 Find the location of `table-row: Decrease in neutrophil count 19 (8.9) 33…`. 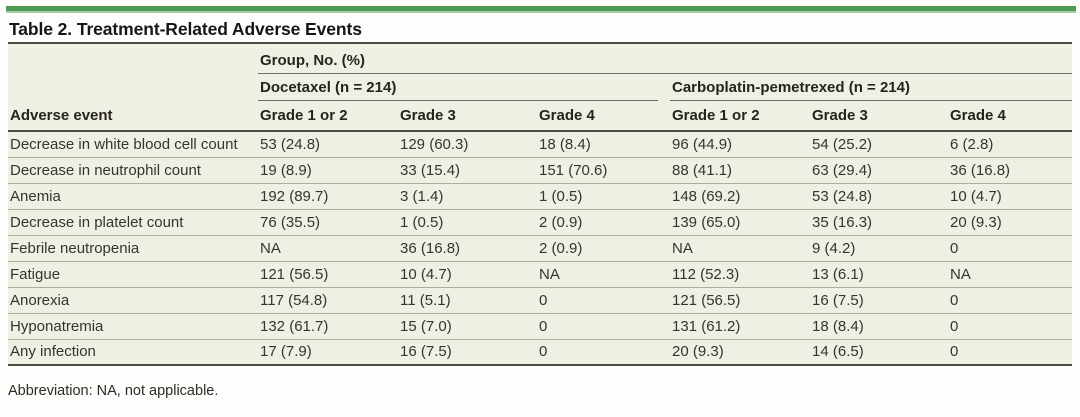

table-row: Decrease in neutrophil count 19 (8.9) 33… is located at coordinates (540, 170).